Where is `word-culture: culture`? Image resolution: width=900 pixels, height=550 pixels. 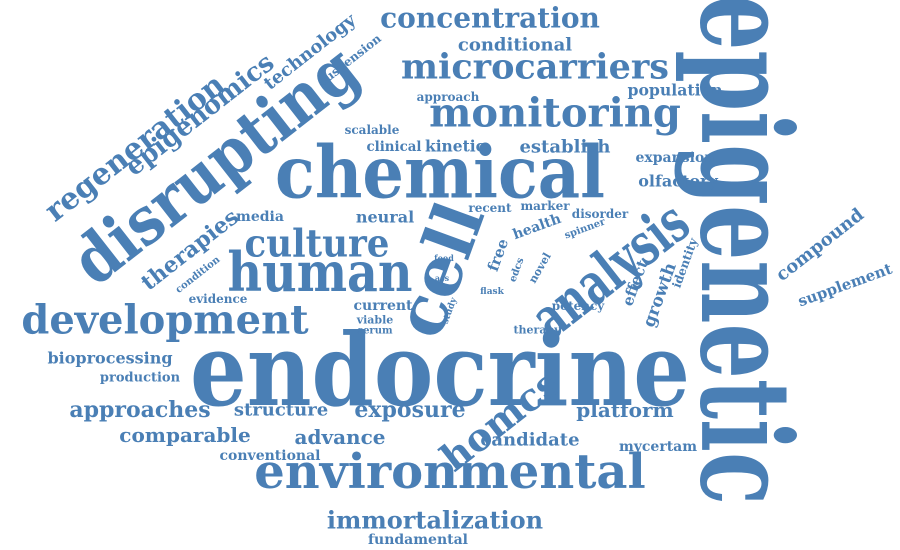 word-culture: culture is located at coordinates (317, 243).